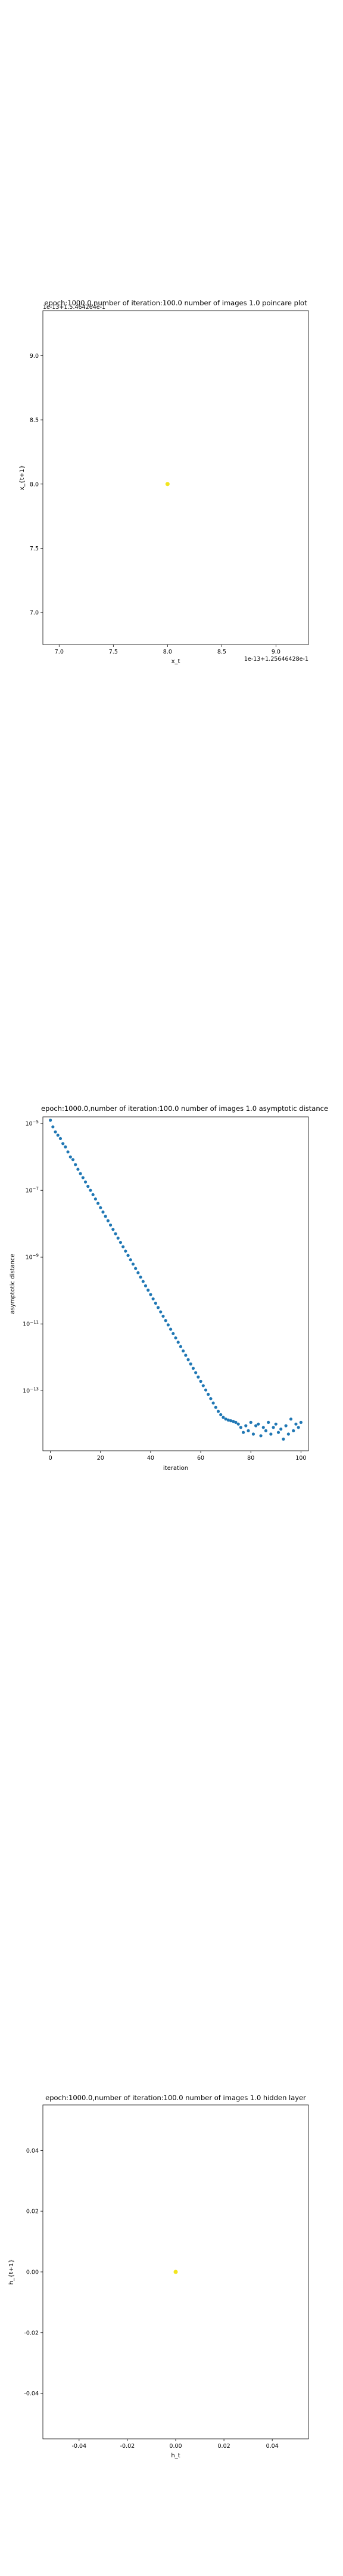 This screenshot has height=2576, width=343. Describe the element at coordinates (33, 1124) in the screenshot. I see `y-tick-label: 10⁻⁵` at that location.